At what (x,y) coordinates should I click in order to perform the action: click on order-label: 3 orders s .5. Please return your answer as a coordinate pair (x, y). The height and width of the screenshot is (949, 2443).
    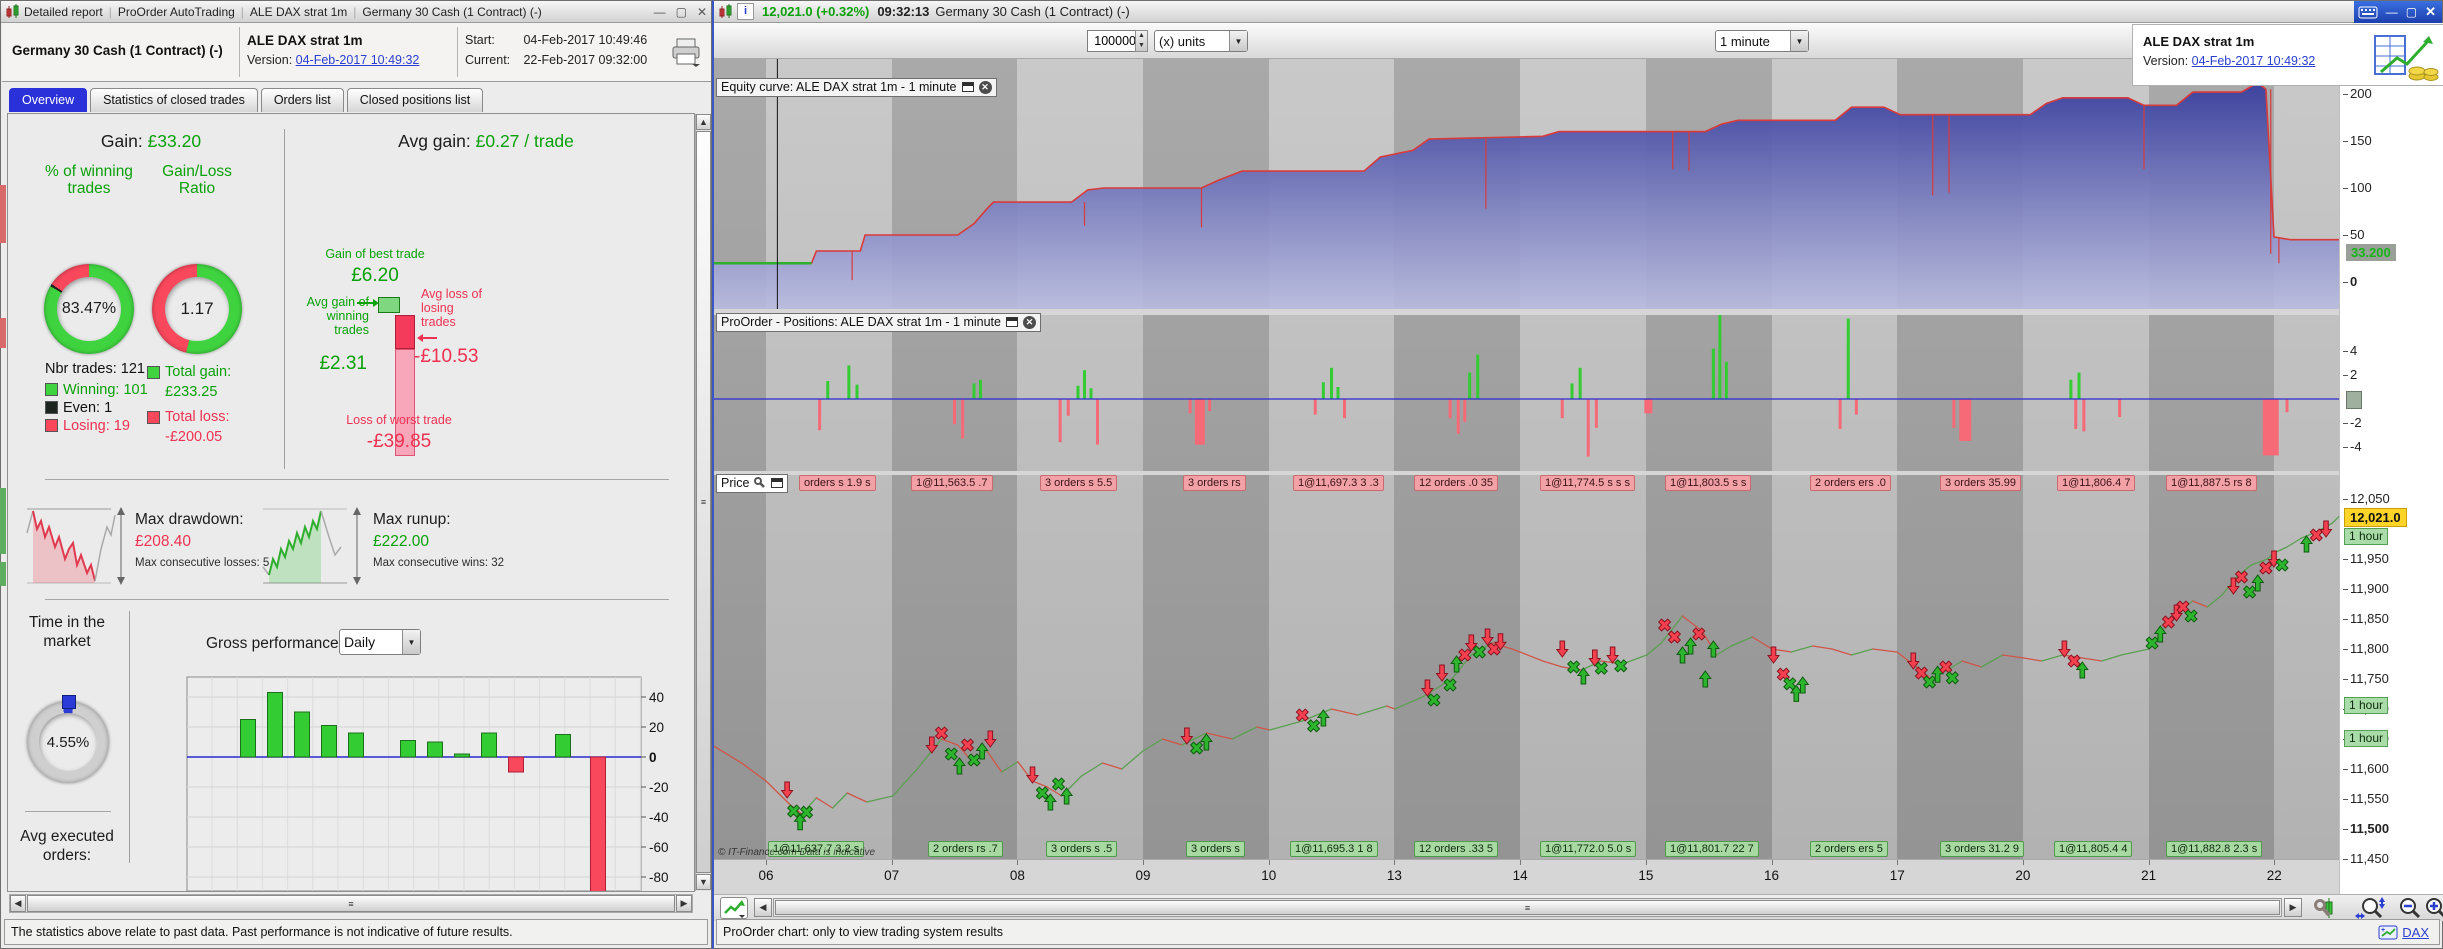
    Looking at the image, I should click on (1082, 849).